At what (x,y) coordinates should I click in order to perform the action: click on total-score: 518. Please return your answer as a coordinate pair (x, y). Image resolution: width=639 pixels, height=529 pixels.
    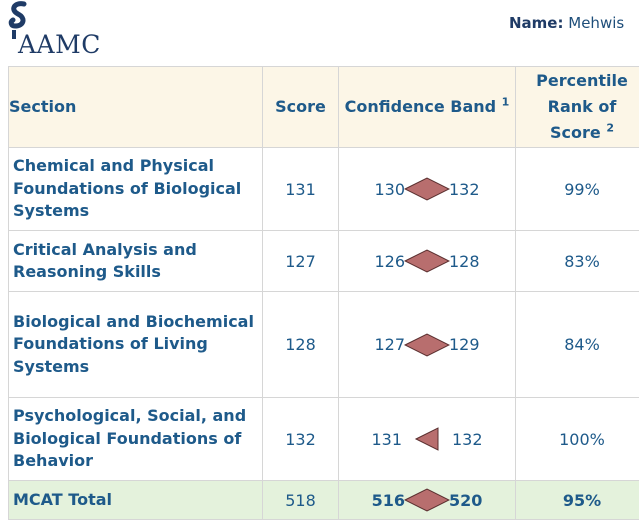
    Looking at the image, I should click on (300, 500).